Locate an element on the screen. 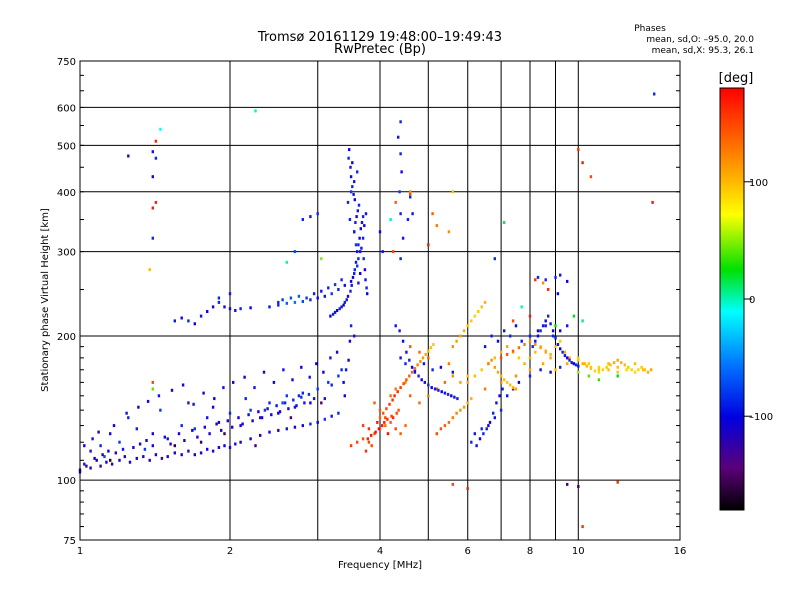 The image size is (800, 600). x-tick-label: 8 is located at coordinates (530, 551).